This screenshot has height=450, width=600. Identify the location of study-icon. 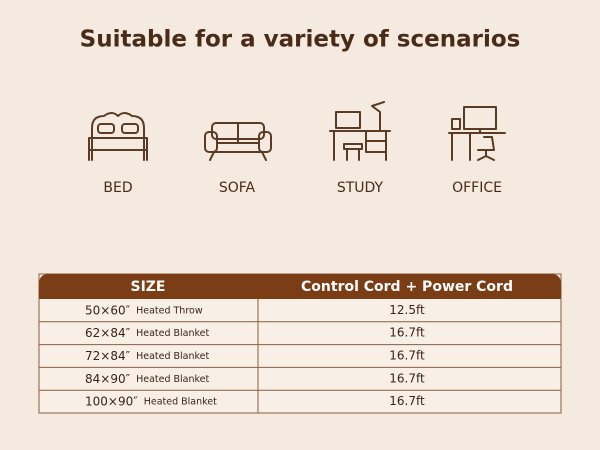
(360, 131).